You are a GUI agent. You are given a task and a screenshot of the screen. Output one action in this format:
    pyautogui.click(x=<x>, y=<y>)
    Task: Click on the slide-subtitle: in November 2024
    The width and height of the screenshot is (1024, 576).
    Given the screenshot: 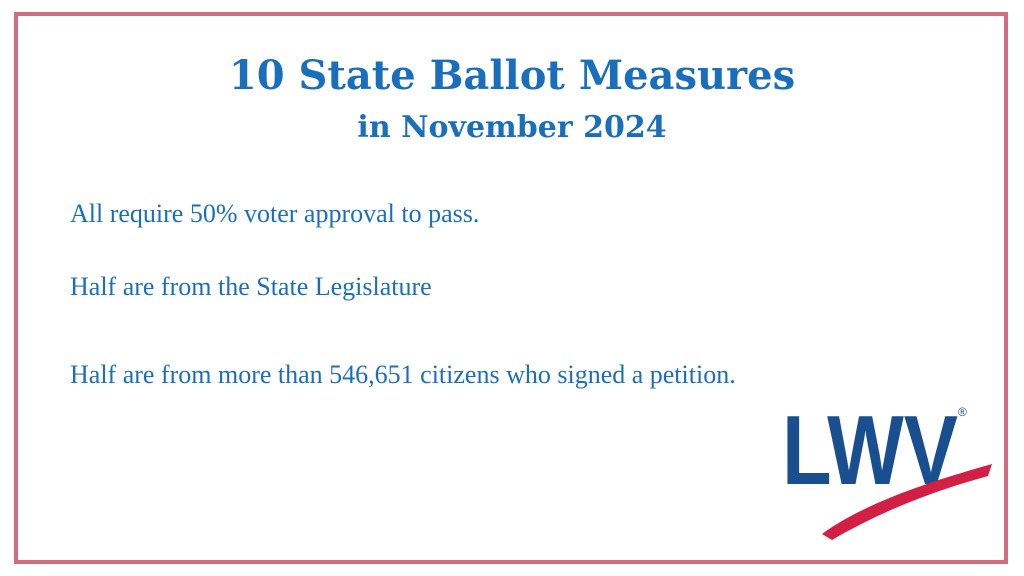 What is the action you would take?
    pyautogui.click(x=512, y=127)
    